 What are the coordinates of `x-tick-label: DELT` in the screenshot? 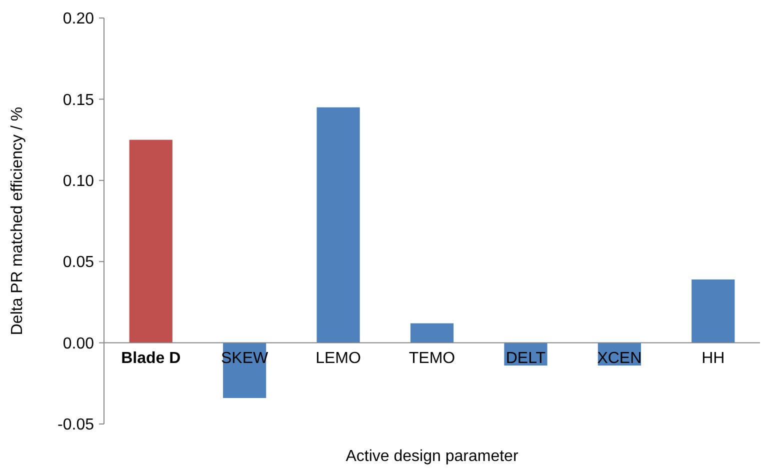 It's located at (526, 358).